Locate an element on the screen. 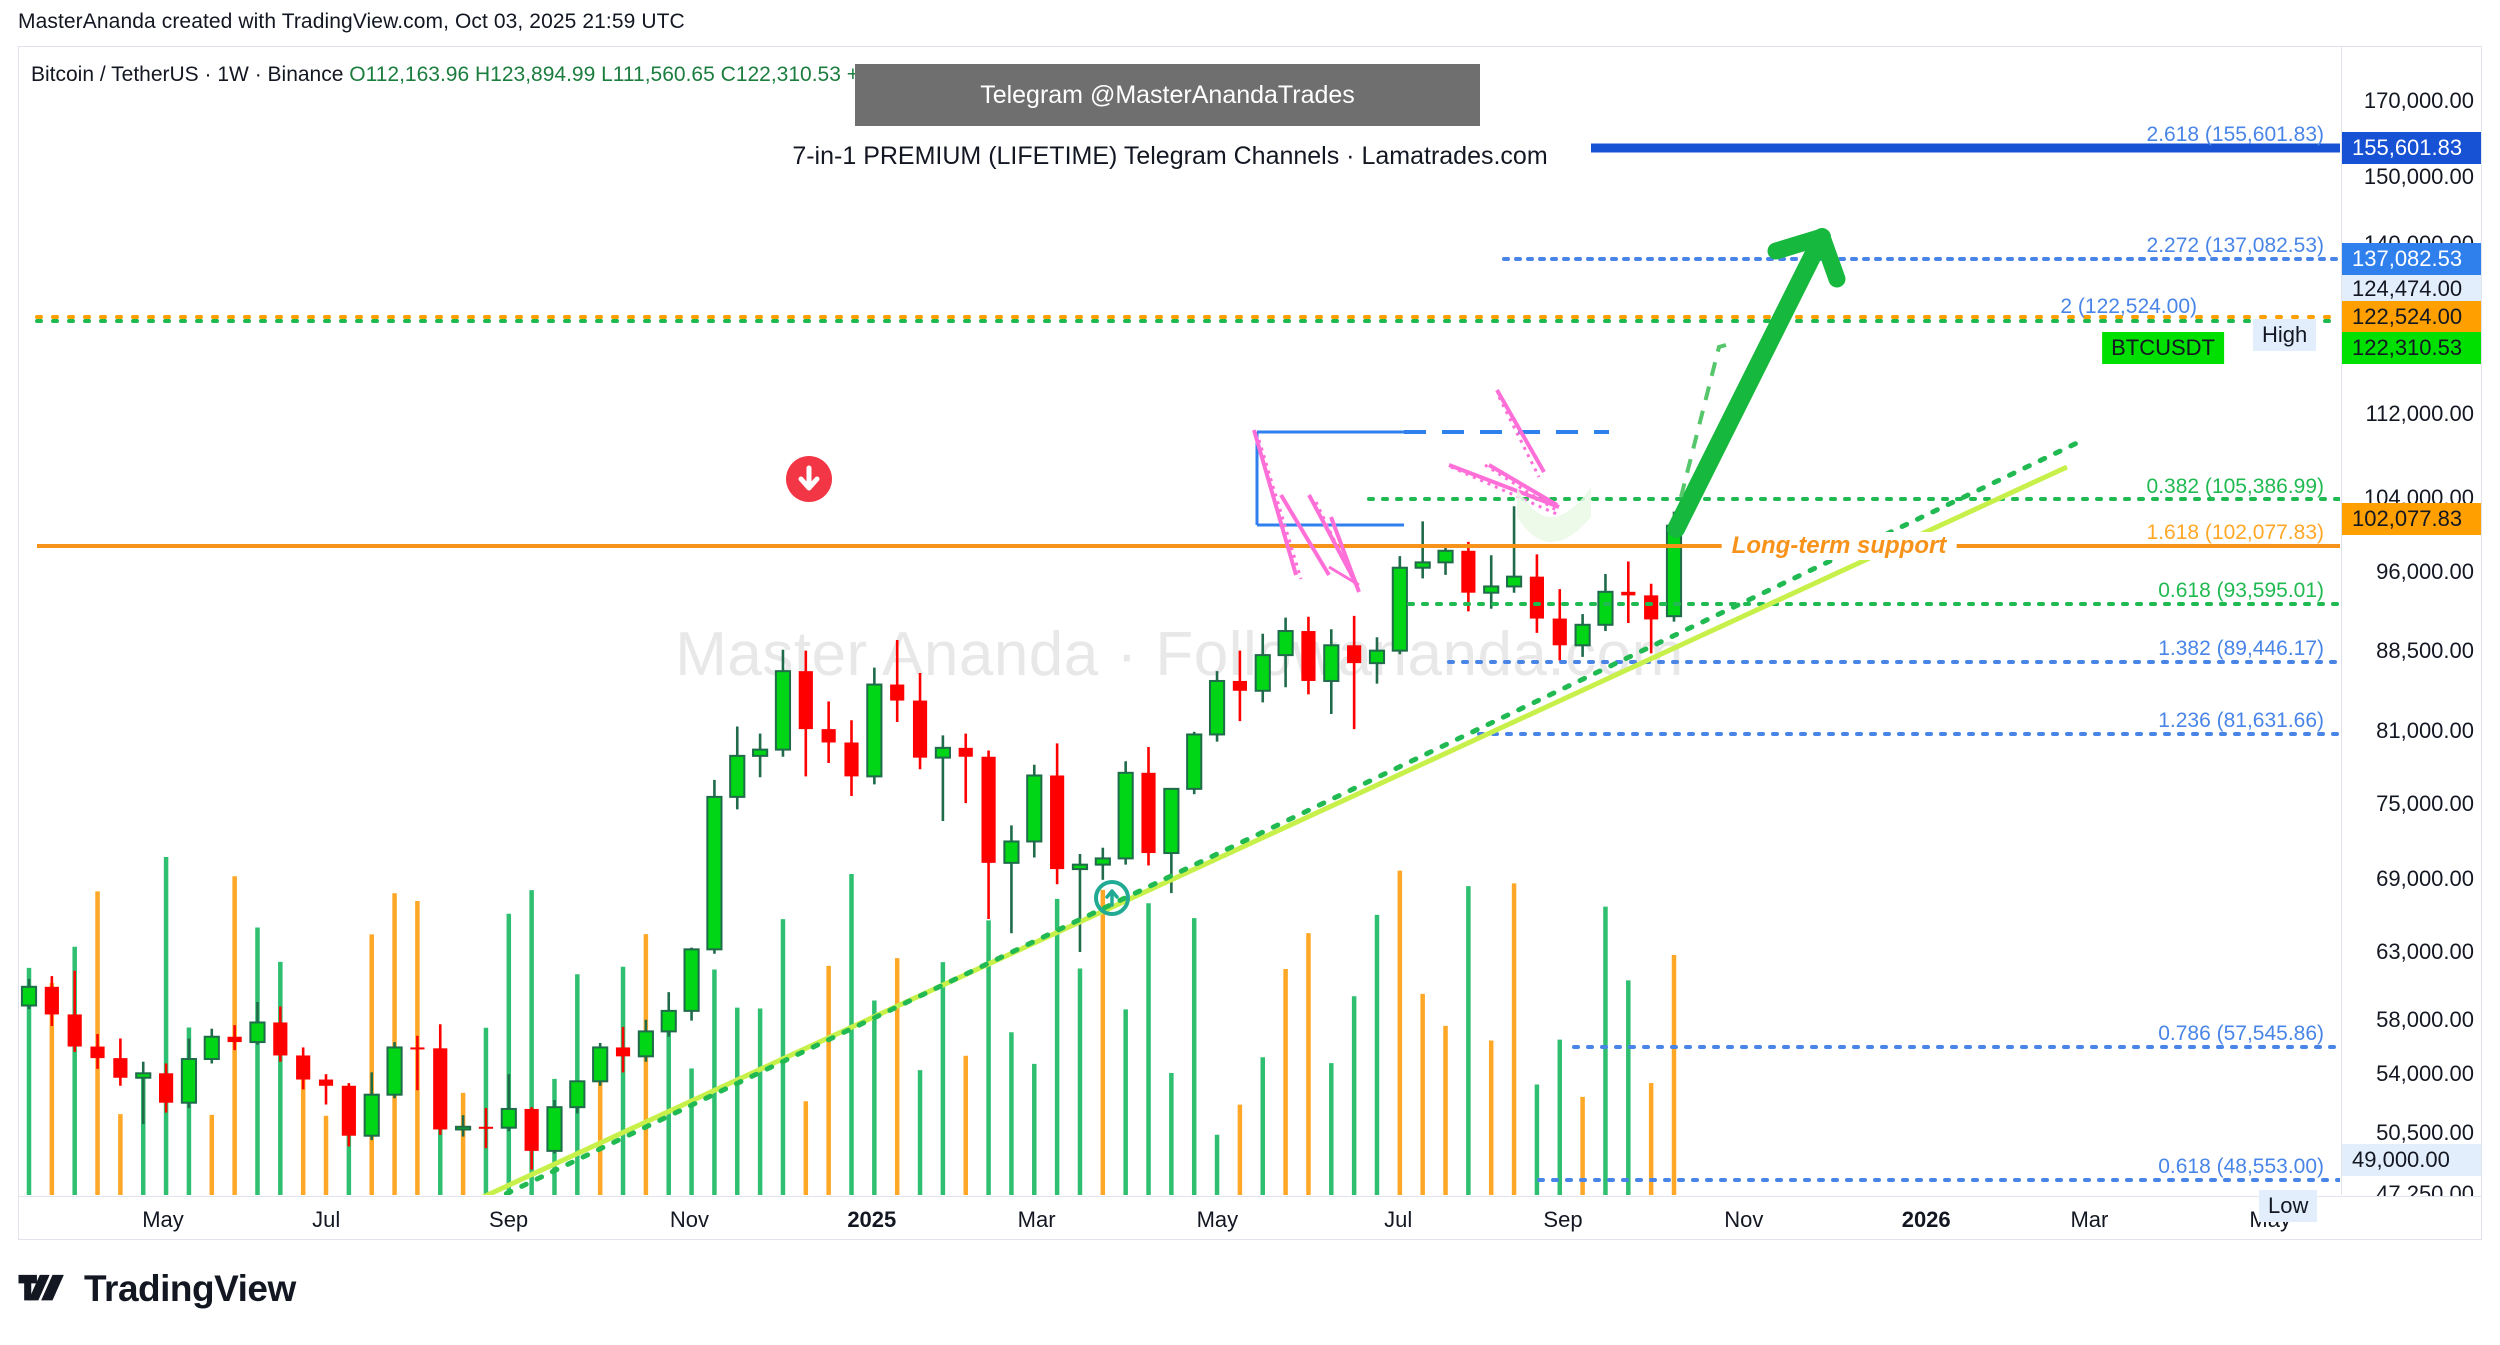 This screenshot has width=2500, height=1345. fib-label-0618-93595: 0.618 (93,595.01) is located at coordinates (2241, 590).